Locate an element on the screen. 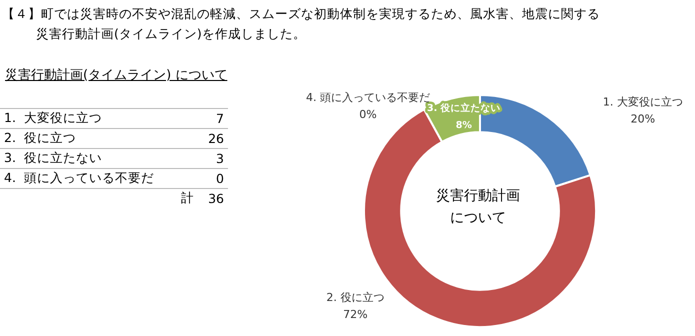 This screenshot has height=336, width=695. slice-label: 2. 役に立つ is located at coordinates (355, 297).